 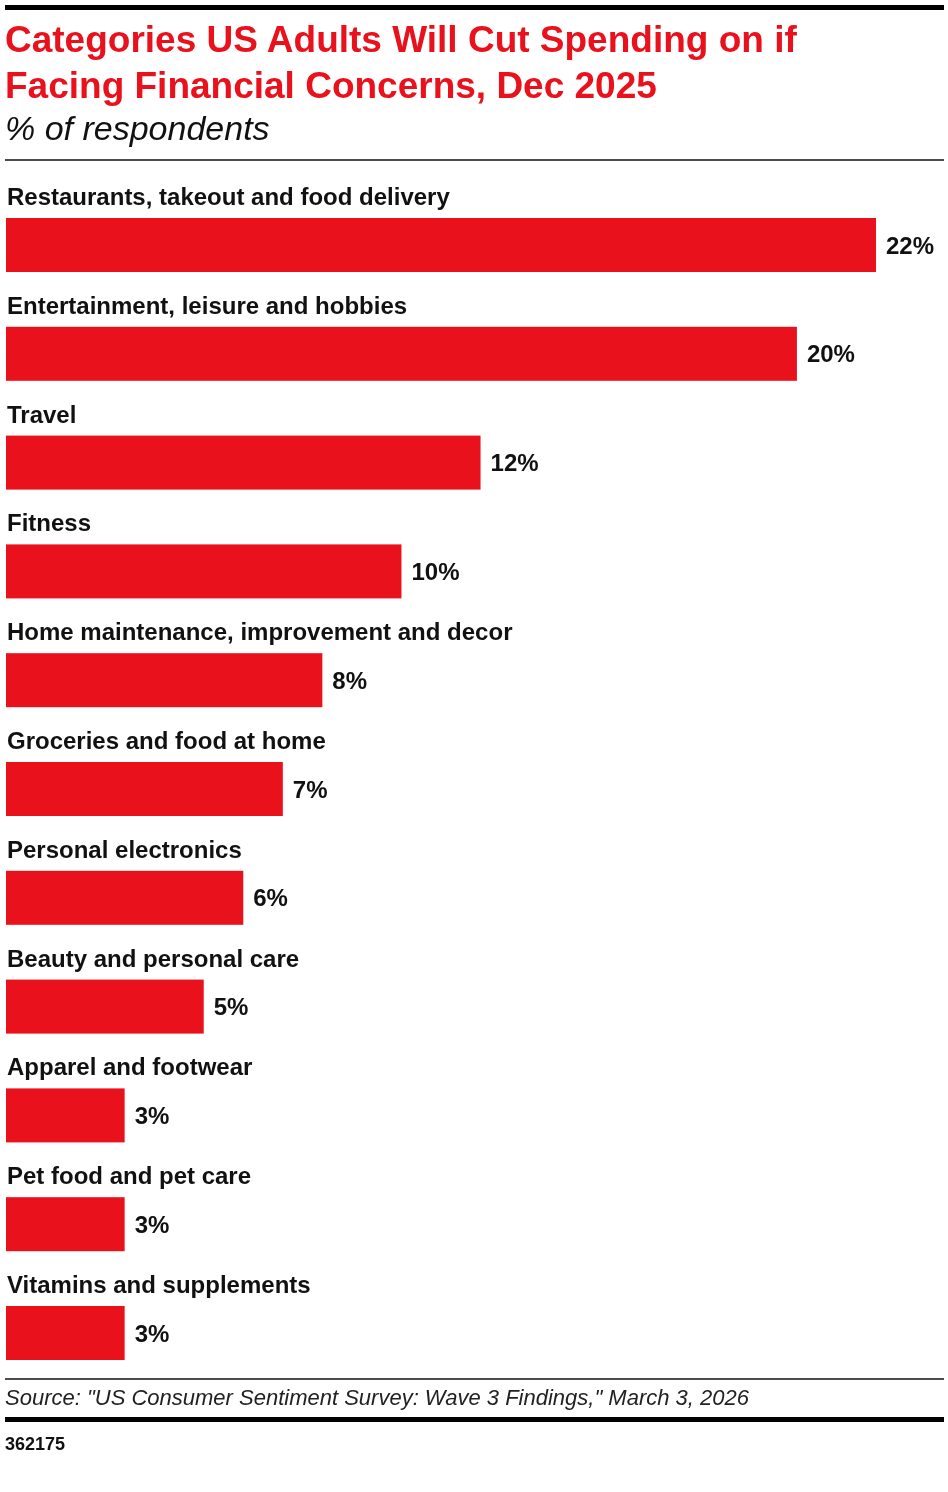 I want to click on chart-subtitle: % of respondents, so click(x=137, y=128).